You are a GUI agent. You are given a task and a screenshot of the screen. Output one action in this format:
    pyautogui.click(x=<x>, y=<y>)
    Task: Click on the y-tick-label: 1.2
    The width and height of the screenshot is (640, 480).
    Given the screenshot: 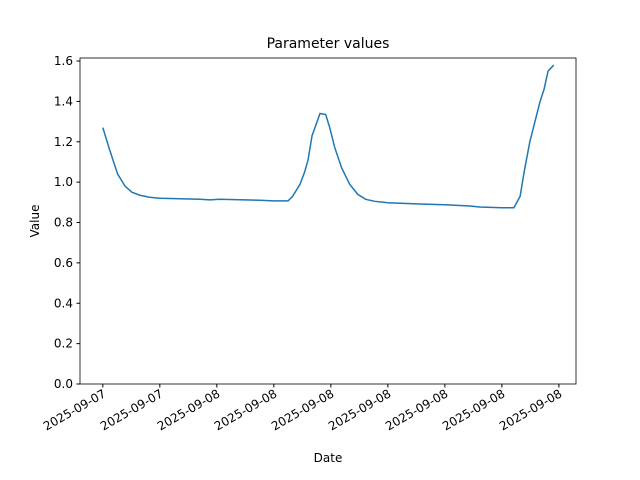 What is the action you would take?
    pyautogui.click(x=63, y=142)
    